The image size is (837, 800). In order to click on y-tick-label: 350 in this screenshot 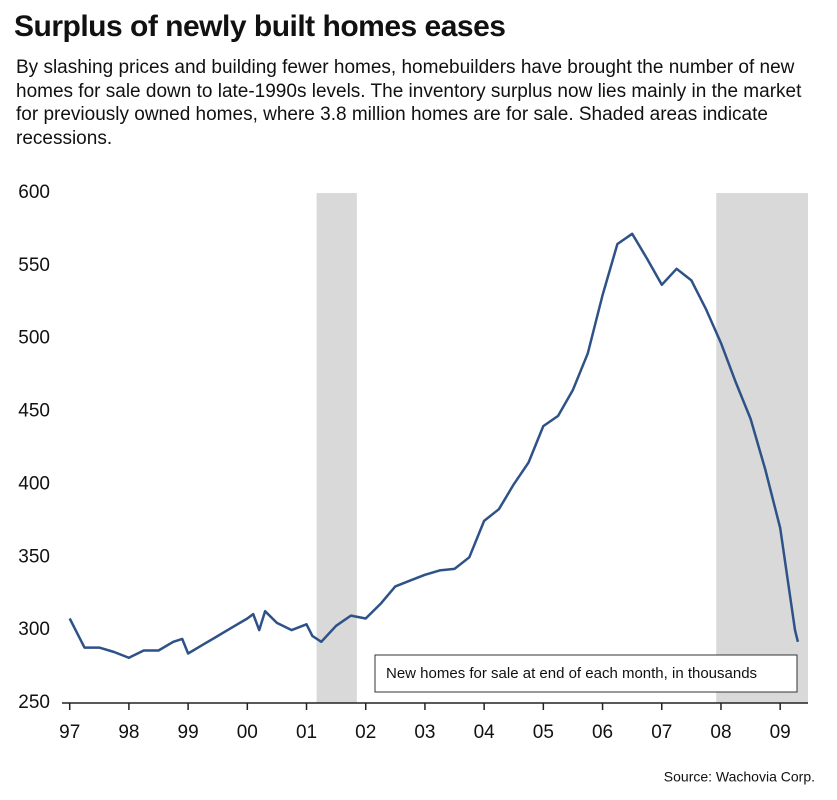, I will do `click(34, 556)`.